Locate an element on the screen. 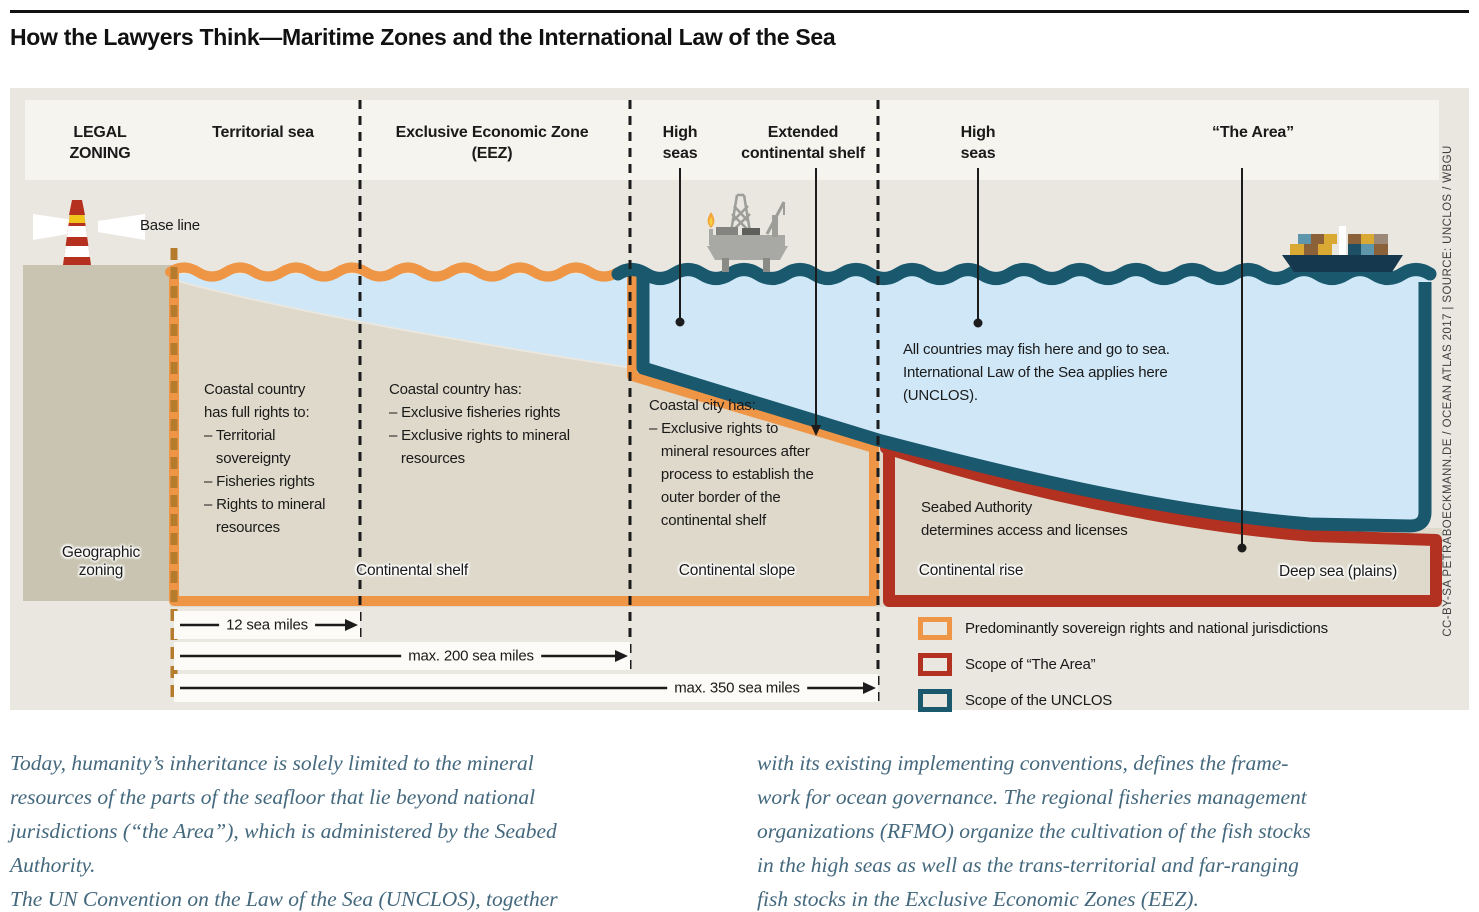  sea-surface-orange is located at coordinates (394, 272).